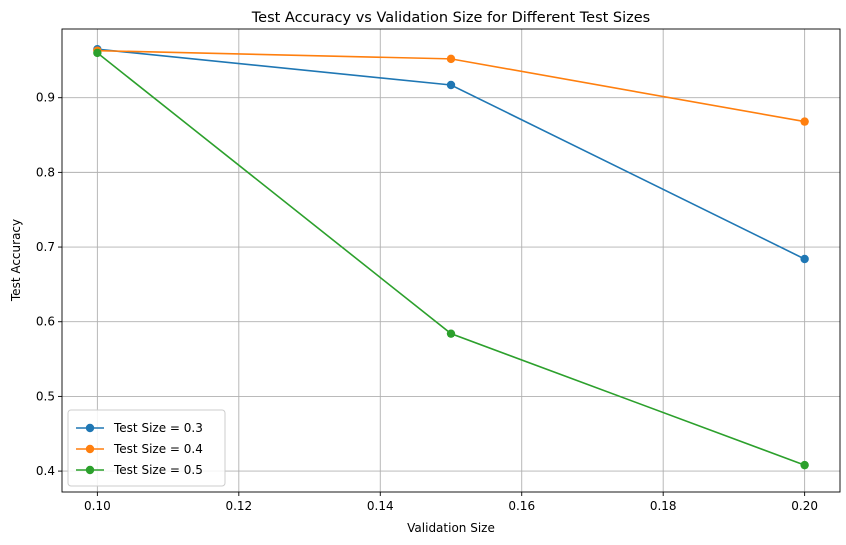 The height and width of the screenshot is (545, 846). I want to click on y-tick-label: 0.6, so click(45, 322).